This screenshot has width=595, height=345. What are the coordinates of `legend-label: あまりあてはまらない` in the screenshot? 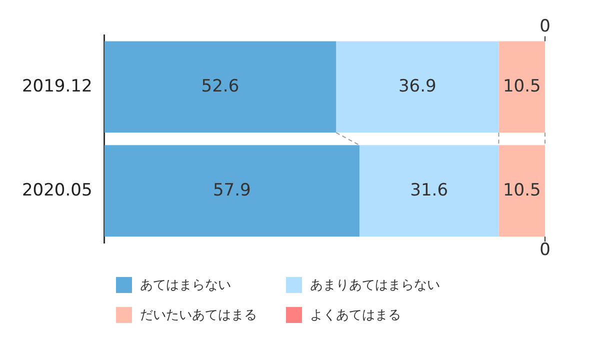 It's located at (375, 285).